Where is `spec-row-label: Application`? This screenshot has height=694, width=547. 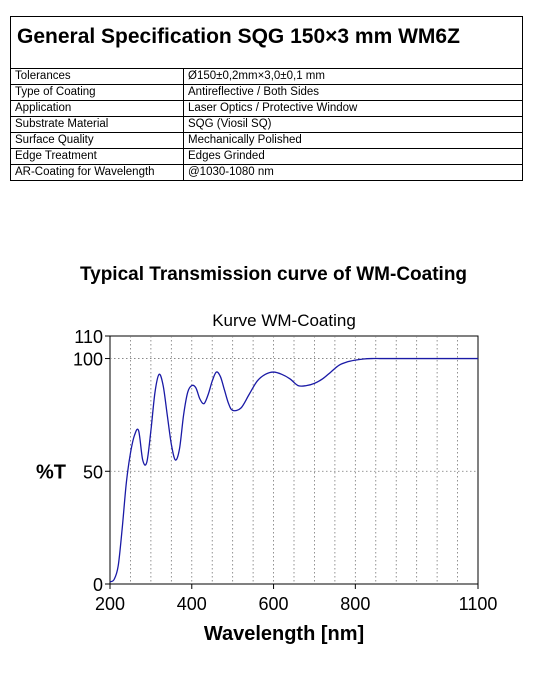 spec-row-label: Application is located at coordinates (97, 108).